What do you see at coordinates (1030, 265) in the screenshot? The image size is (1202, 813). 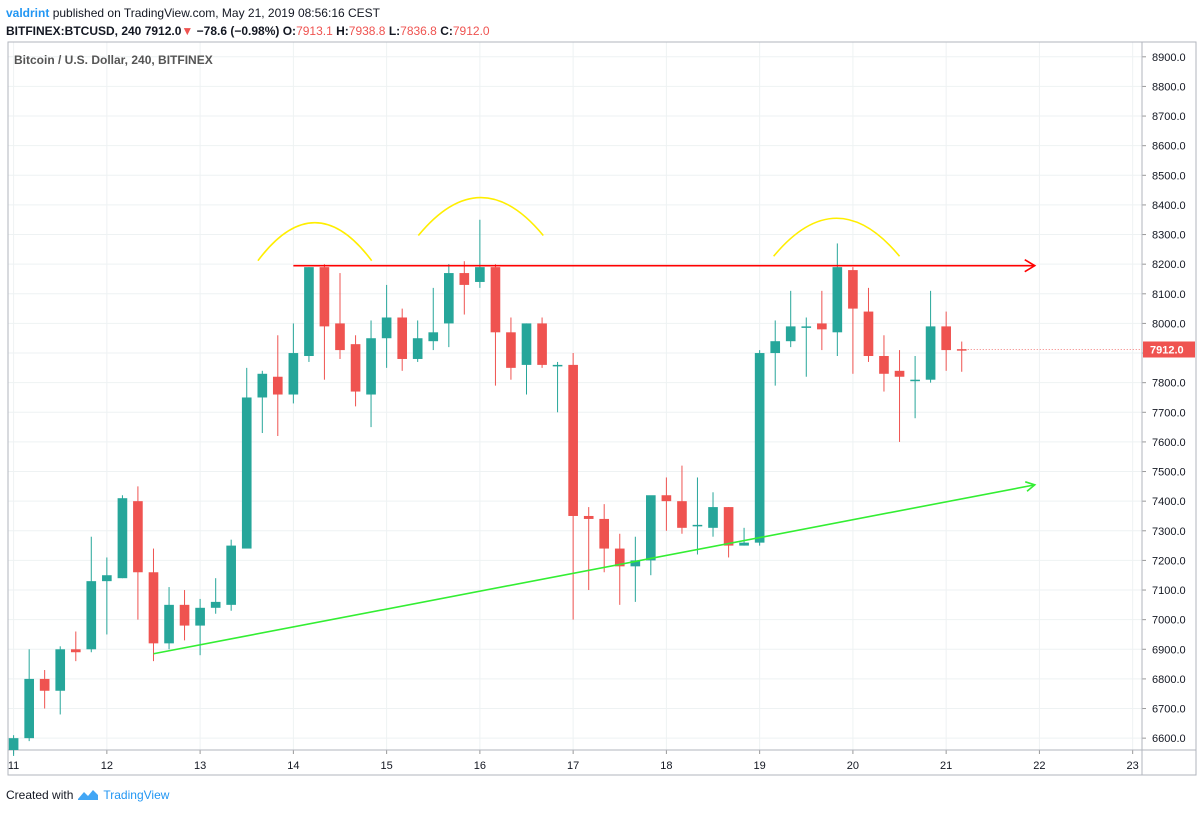 I see `resistance-arrowhead` at bounding box center [1030, 265].